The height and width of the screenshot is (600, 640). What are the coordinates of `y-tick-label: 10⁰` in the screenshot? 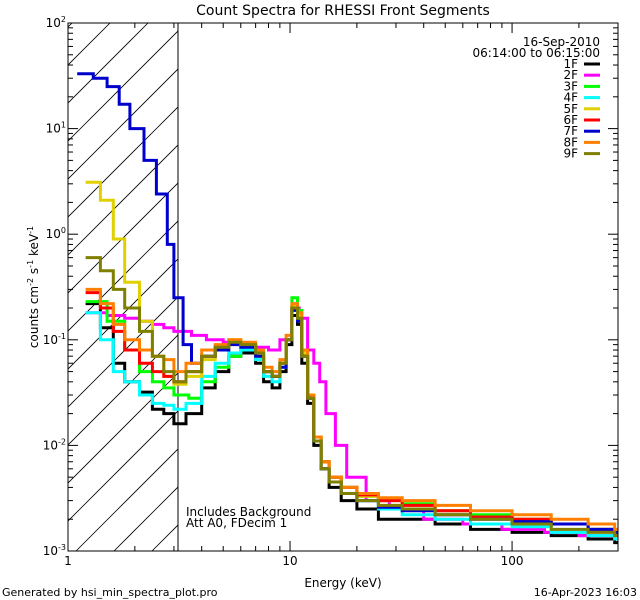 It's located at (56, 233).